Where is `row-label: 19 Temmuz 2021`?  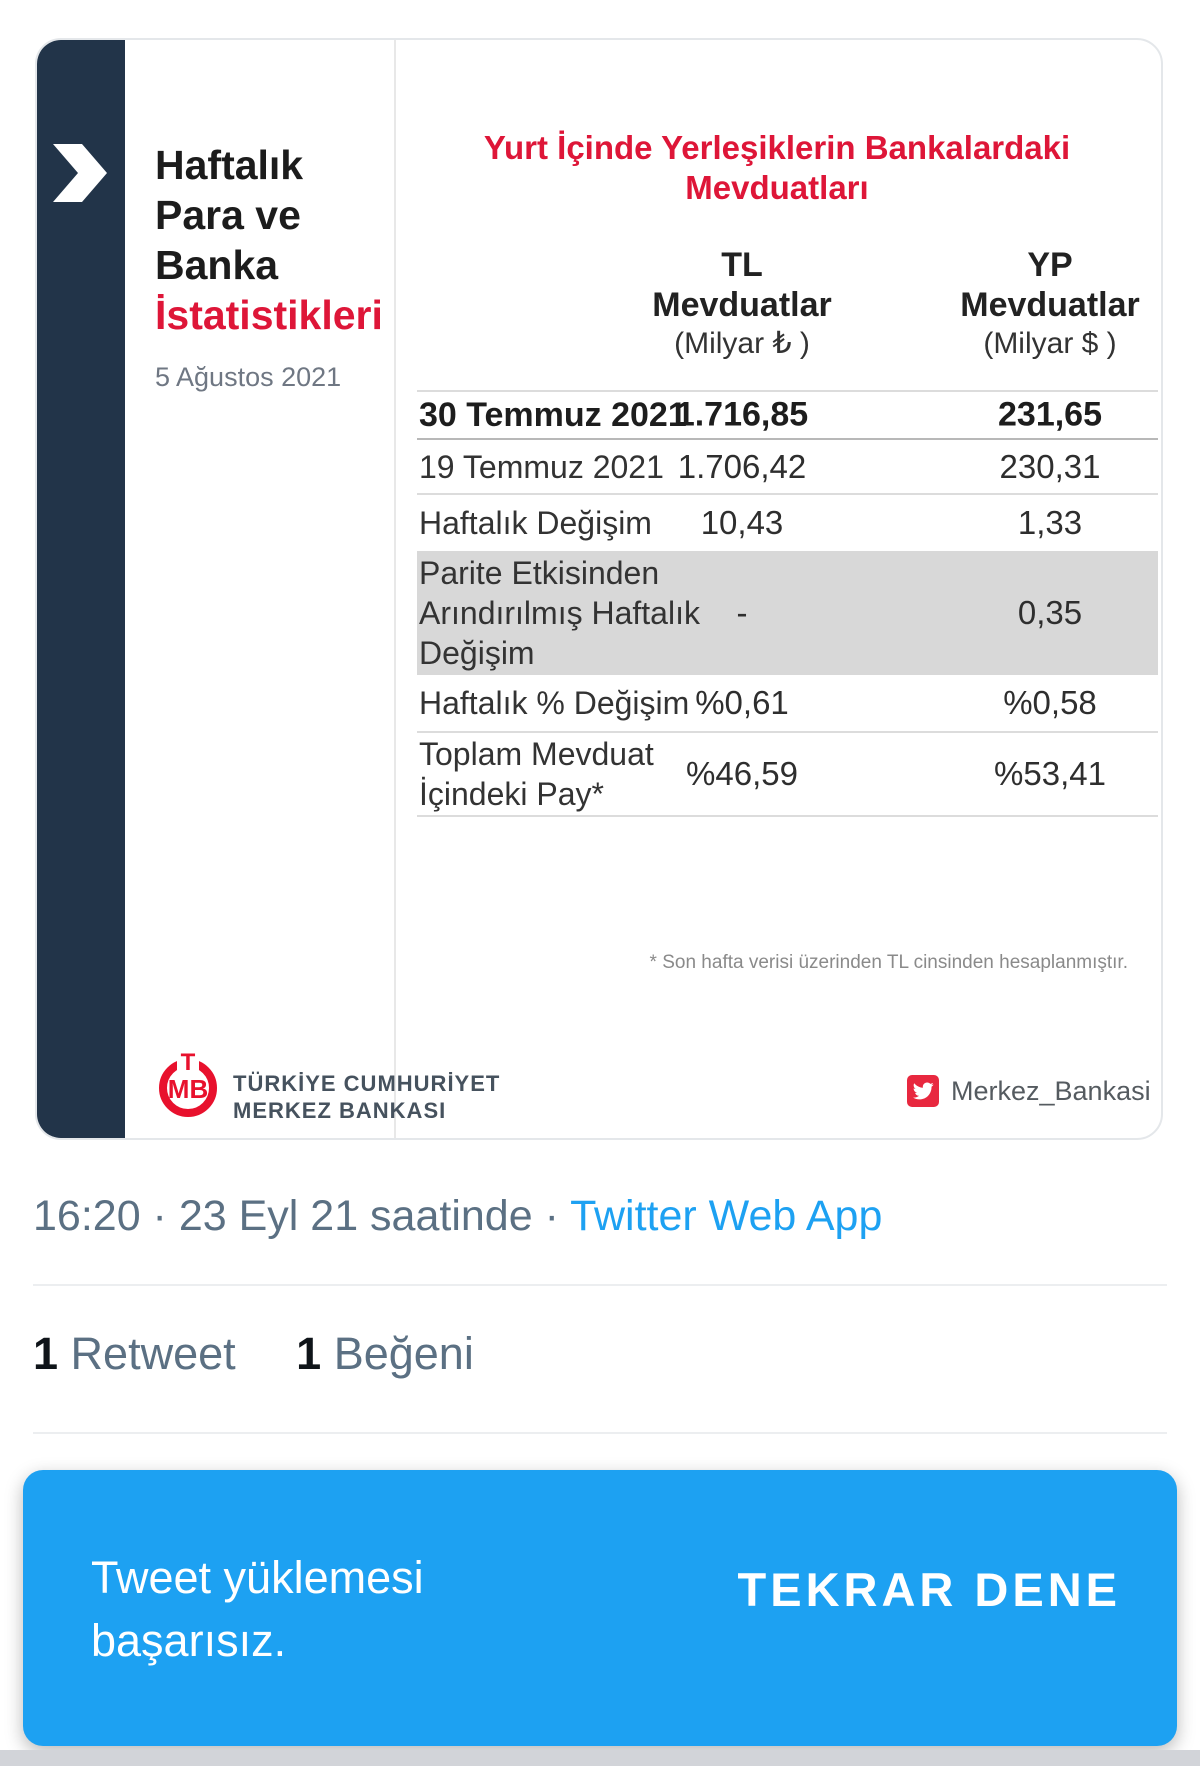
row-label: 19 Temmuz 2021 is located at coordinates (541, 466).